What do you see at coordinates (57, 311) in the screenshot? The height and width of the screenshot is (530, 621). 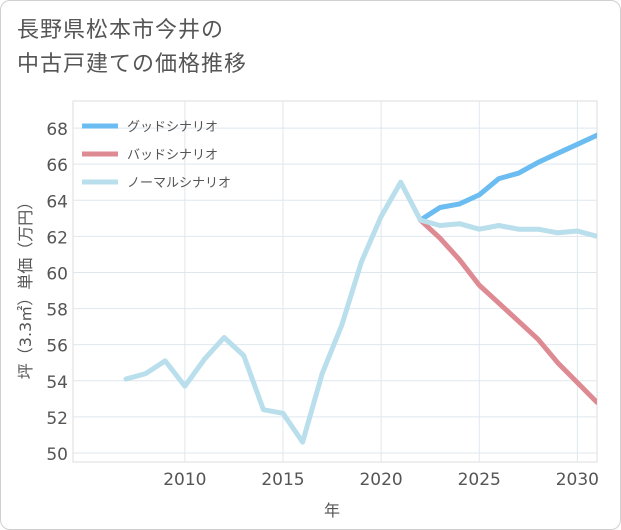 I see `y-tick-label-58: 58` at bounding box center [57, 311].